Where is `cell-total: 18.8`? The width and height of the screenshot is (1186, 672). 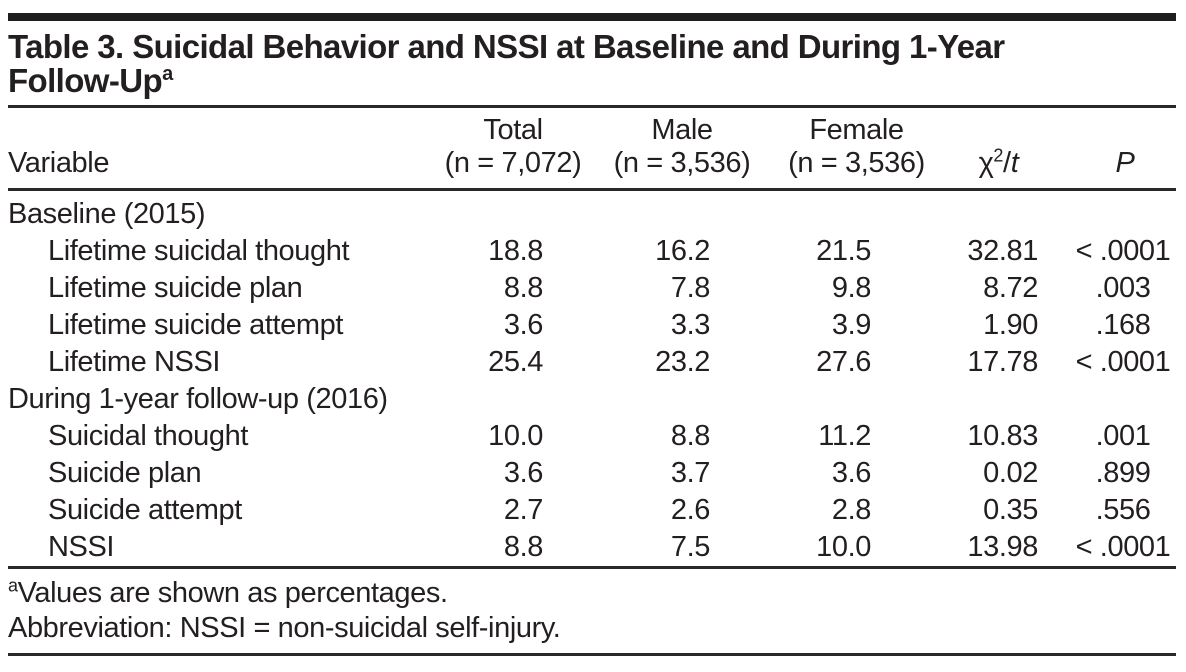 cell-total: 18.8 is located at coordinates (515, 251).